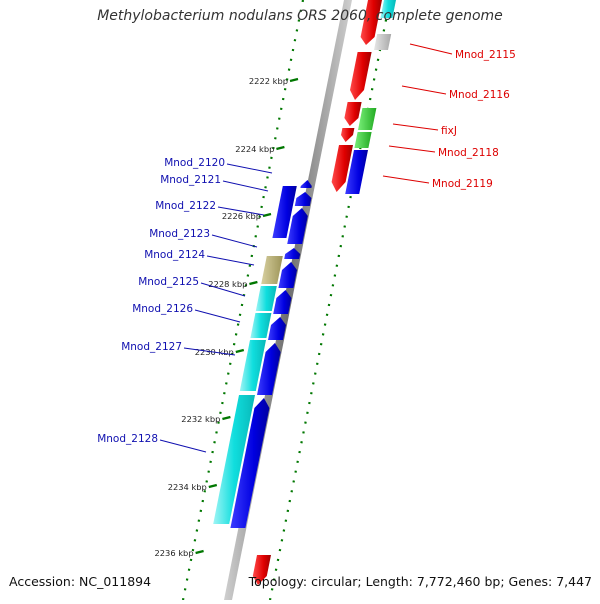 This screenshot has width=600, height=604. Describe the element at coordinates (383, 42) in the screenshot. I see `gene-block-gray` at that location.